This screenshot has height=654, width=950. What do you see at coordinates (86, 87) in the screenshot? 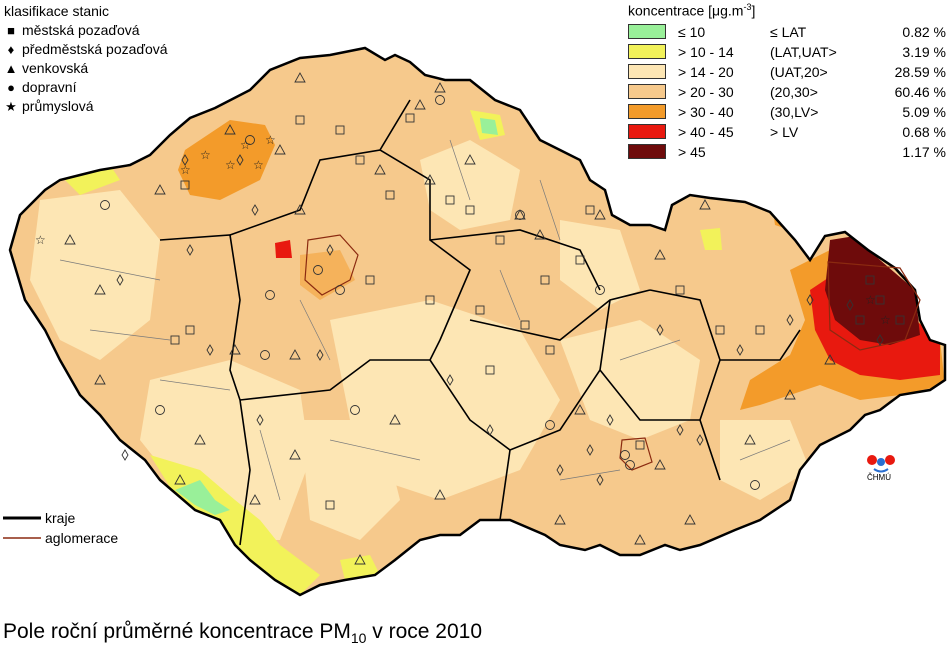
I see `station-legend-item: ● dopravní` at bounding box center [86, 87].